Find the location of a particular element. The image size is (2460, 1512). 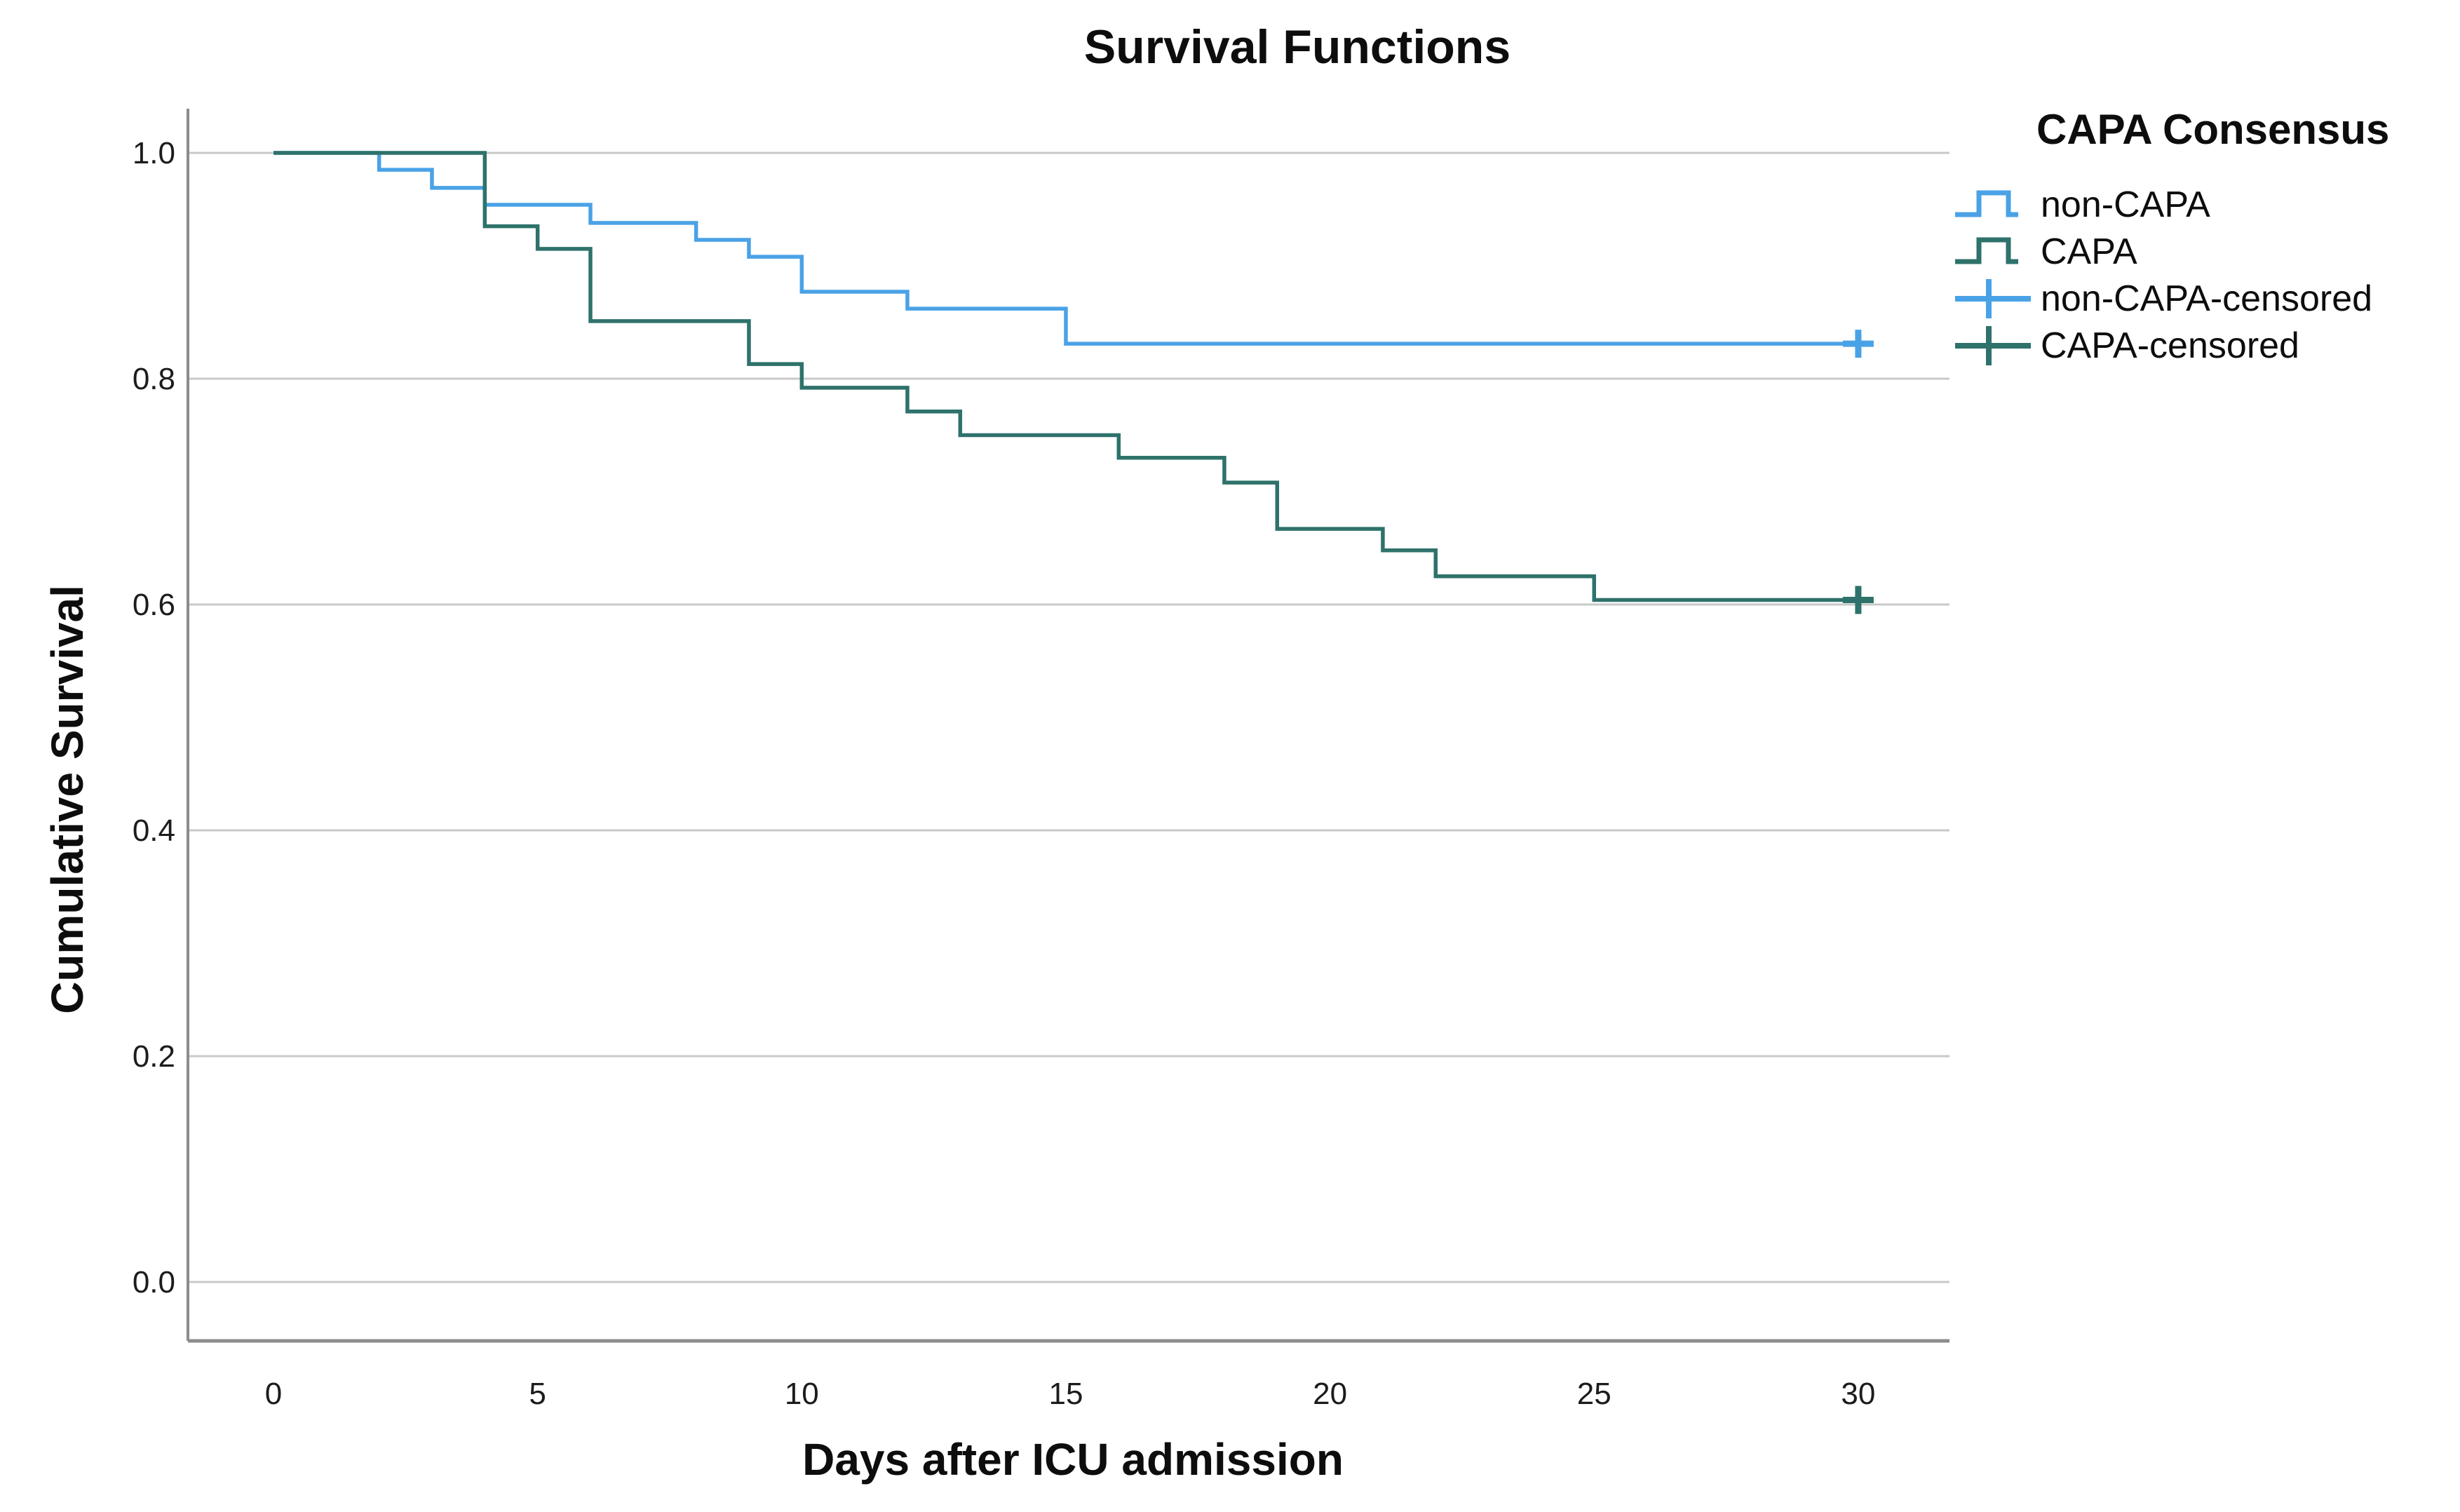

legend-entry-label: CAPA-censored is located at coordinates (2170, 345).